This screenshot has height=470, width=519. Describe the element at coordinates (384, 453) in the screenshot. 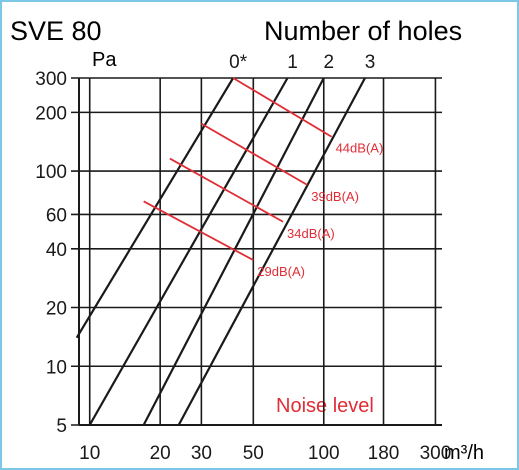

I see `x-tick-label: 180` at that location.